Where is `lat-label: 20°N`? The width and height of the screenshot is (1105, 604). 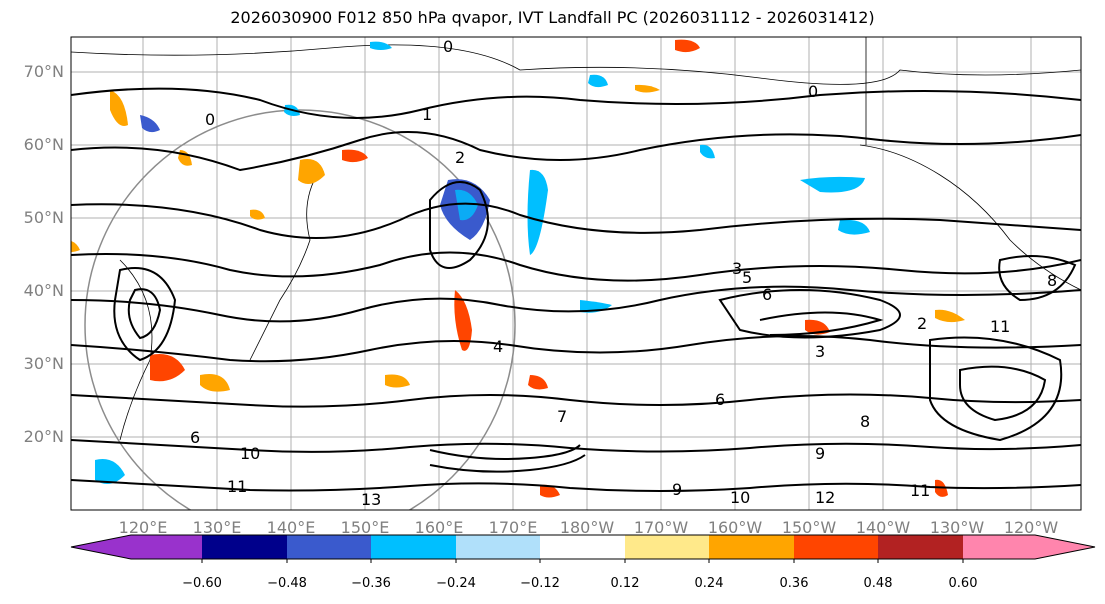 lat-label: 20°N is located at coordinates (43, 436).